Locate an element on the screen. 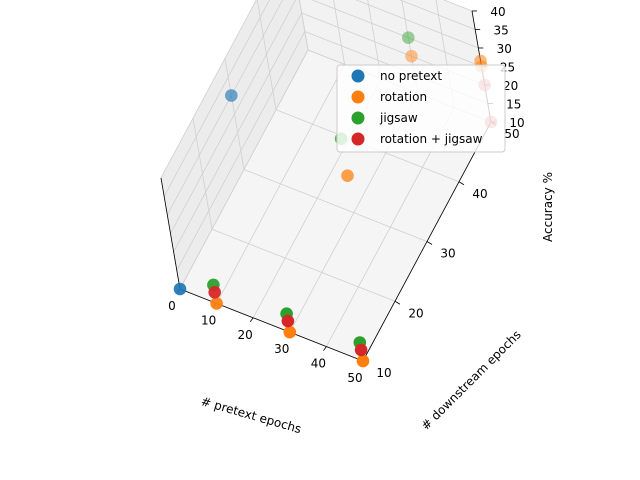 This screenshot has width=640, height=480. x-axis-label: # pretext epochs is located at coordinates (251, 415).